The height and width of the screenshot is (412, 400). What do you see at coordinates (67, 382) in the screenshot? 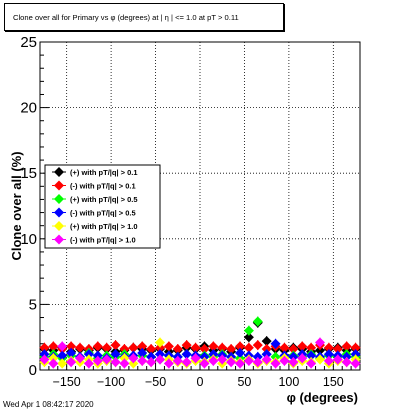
I see `x-tick-label: −150` at bounding box center [67, 382].